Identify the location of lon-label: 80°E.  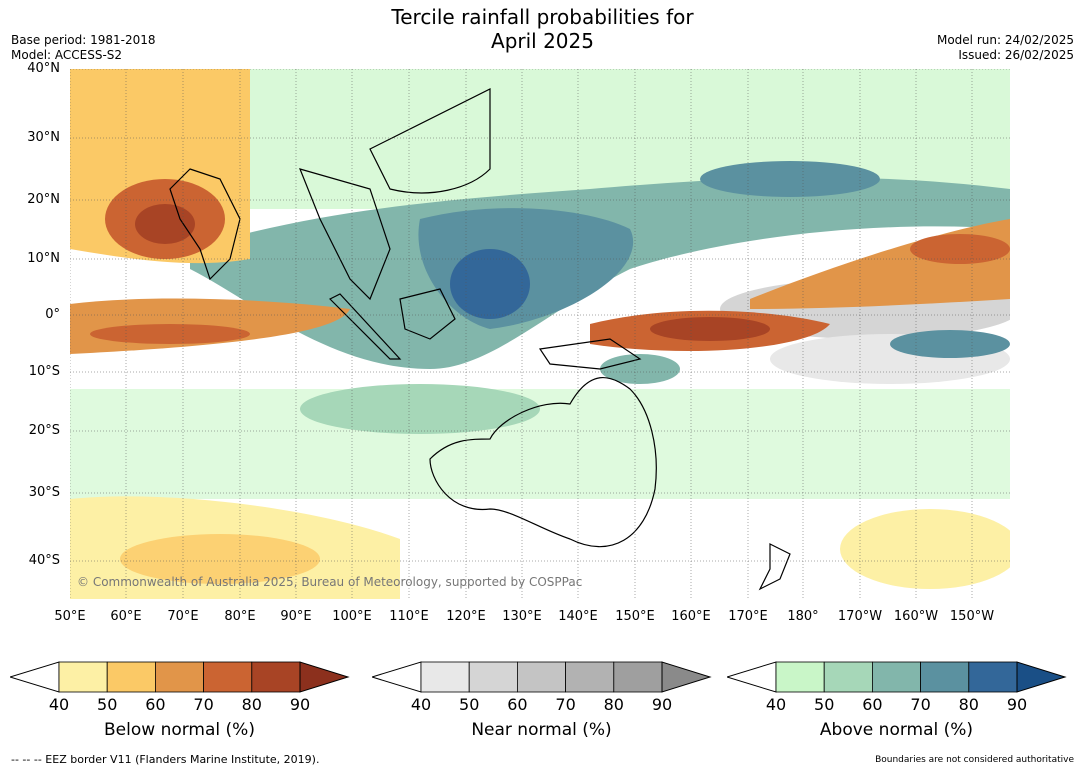
(240, 616).